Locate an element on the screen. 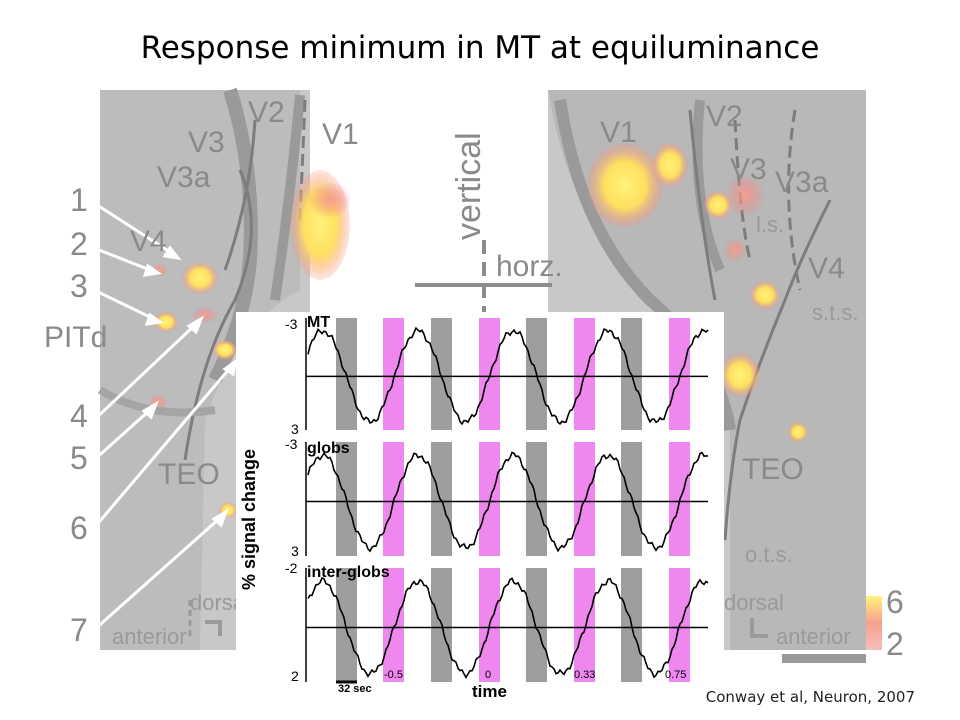 The width and height of the screenshot is (960, 720). label-pitd: PITd is located at coordinates (76, 337).